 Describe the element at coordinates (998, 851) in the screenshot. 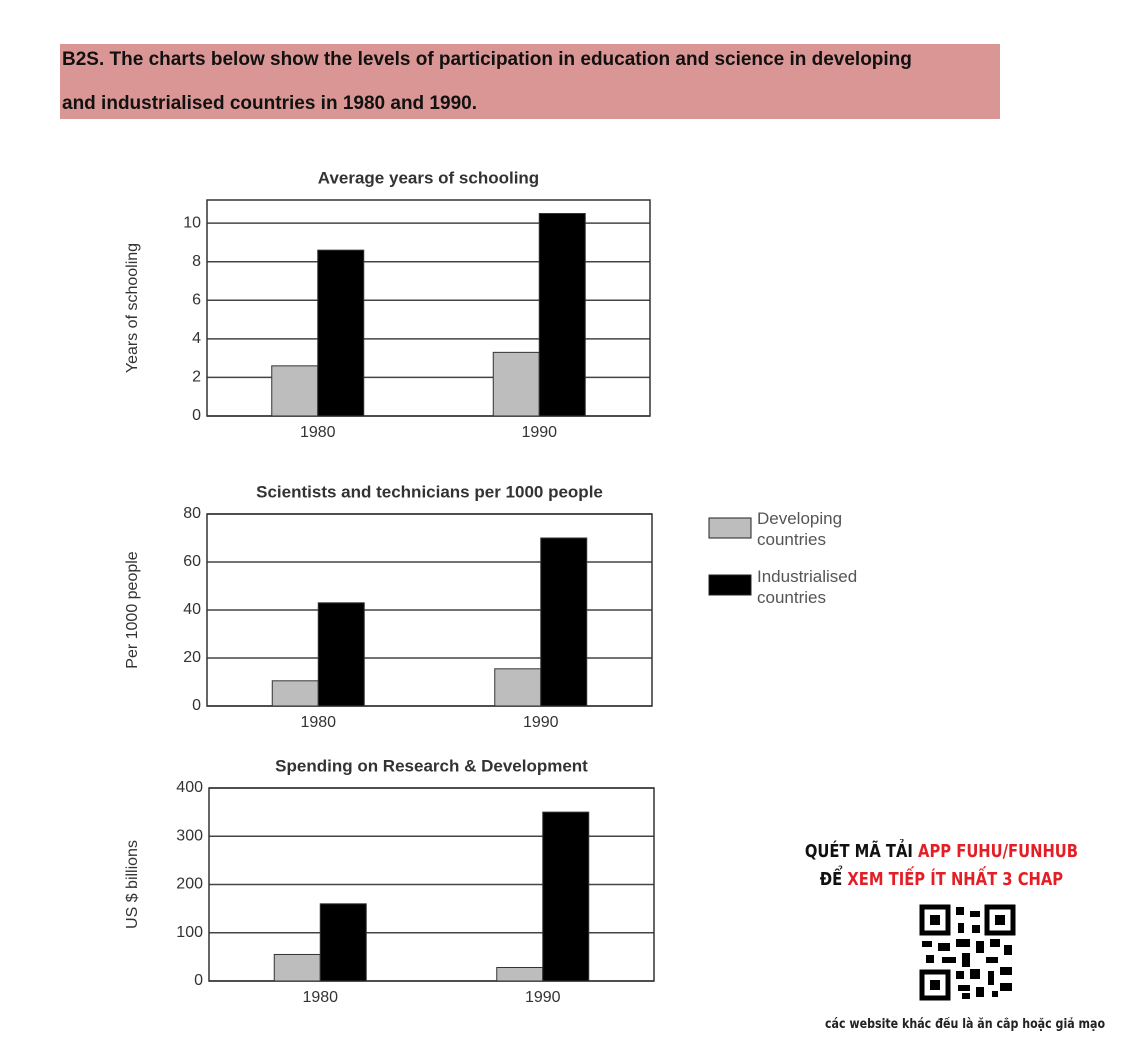

I see `ad-text: APP FUHU/FUNHUB` at that location.